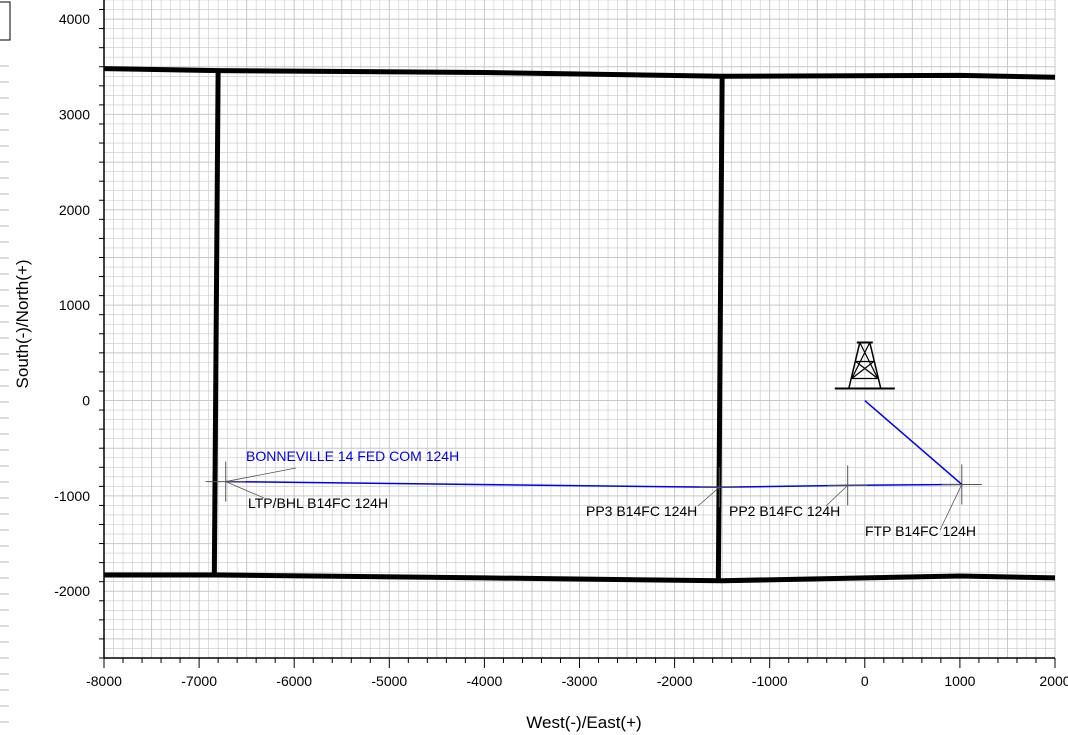 The image size is (1068, 735). Describe the element at coordinates (79, 334) in the screenshot. I see `y-axis-ticks: -2000 -1000 0 1000 2000 3000 4000` at that location.